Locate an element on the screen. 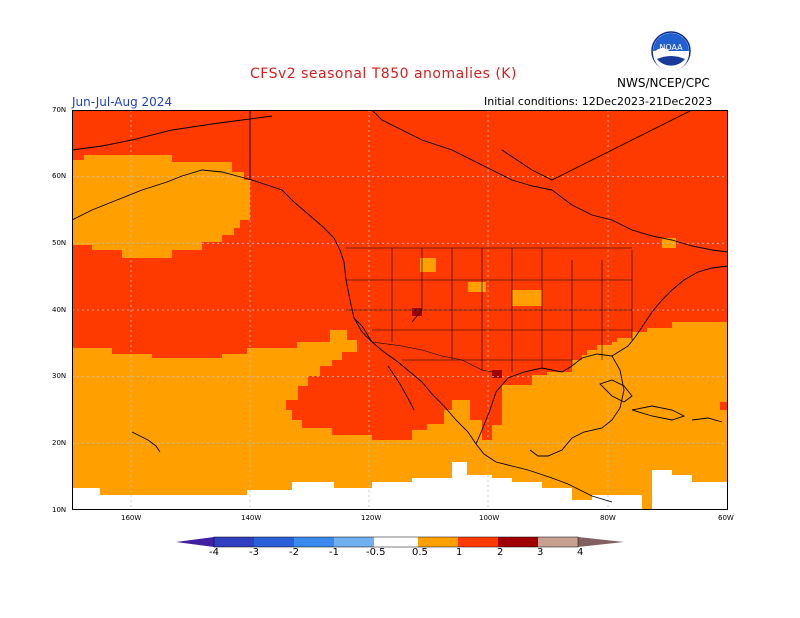 This screenshot has height=618, width=800. colorbar-label-p05: 0.5 is located at coordinates (420, 552).